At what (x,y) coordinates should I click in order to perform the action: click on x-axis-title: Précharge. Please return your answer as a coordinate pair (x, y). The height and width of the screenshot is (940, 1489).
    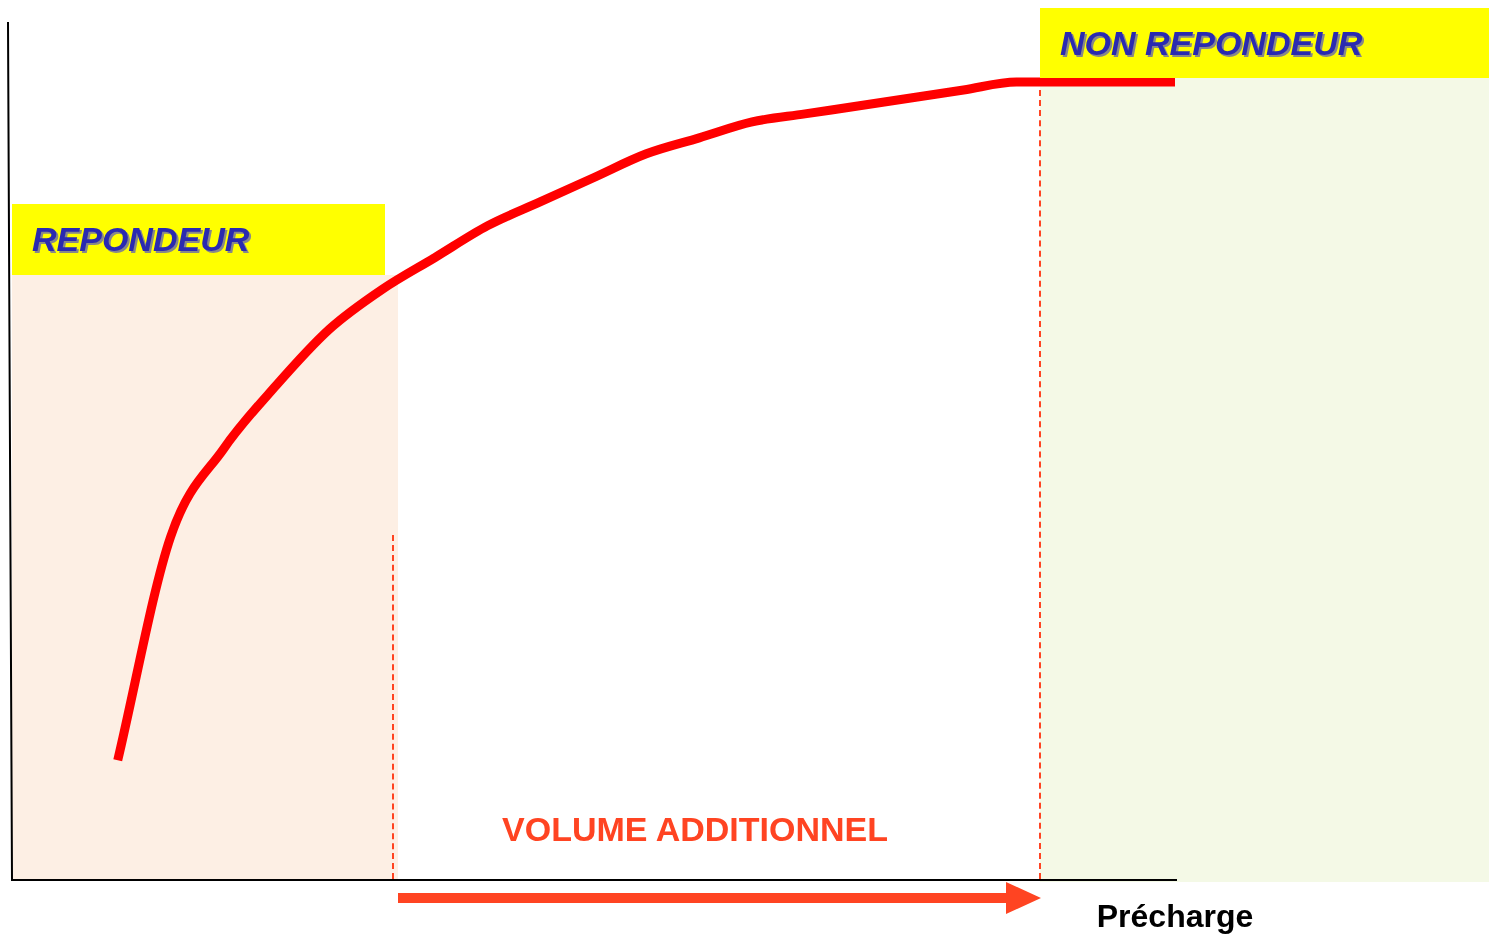
    Looking at the image, I should click on (1175, 916).